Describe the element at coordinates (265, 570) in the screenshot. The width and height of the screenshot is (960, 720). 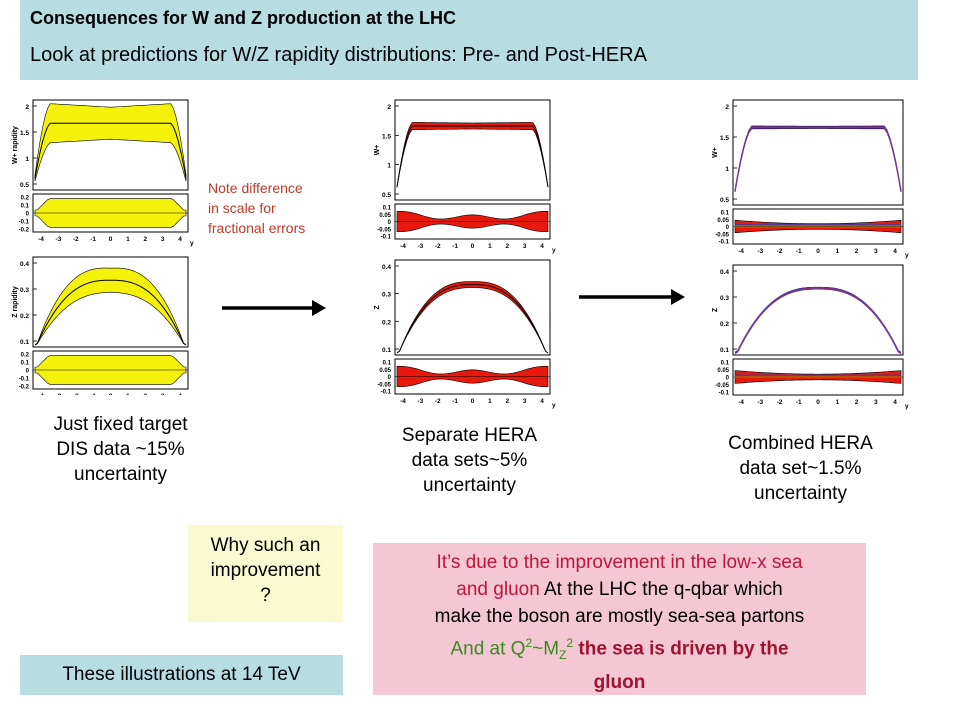
I see `why-line: improvement` at that location.